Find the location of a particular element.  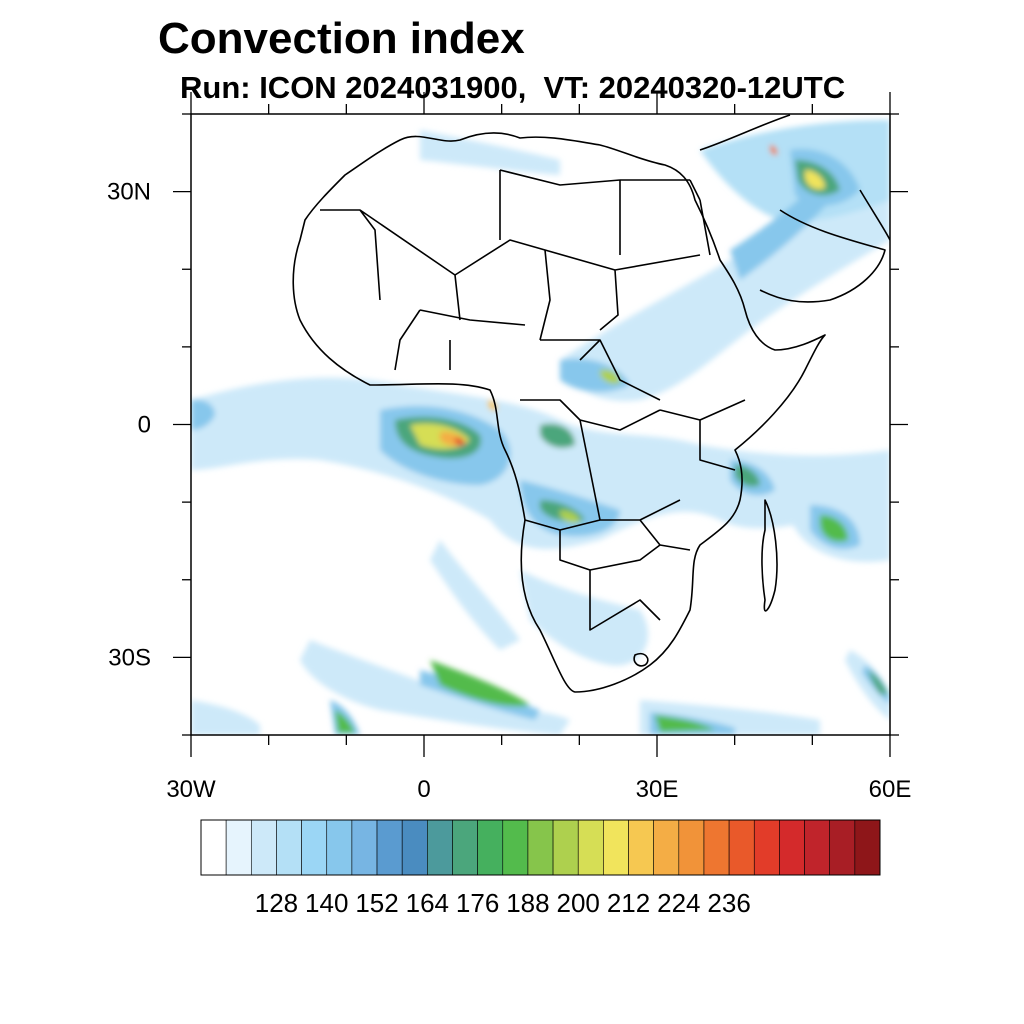

lon-tick-label: 30W is located at coordinates (191, 789).